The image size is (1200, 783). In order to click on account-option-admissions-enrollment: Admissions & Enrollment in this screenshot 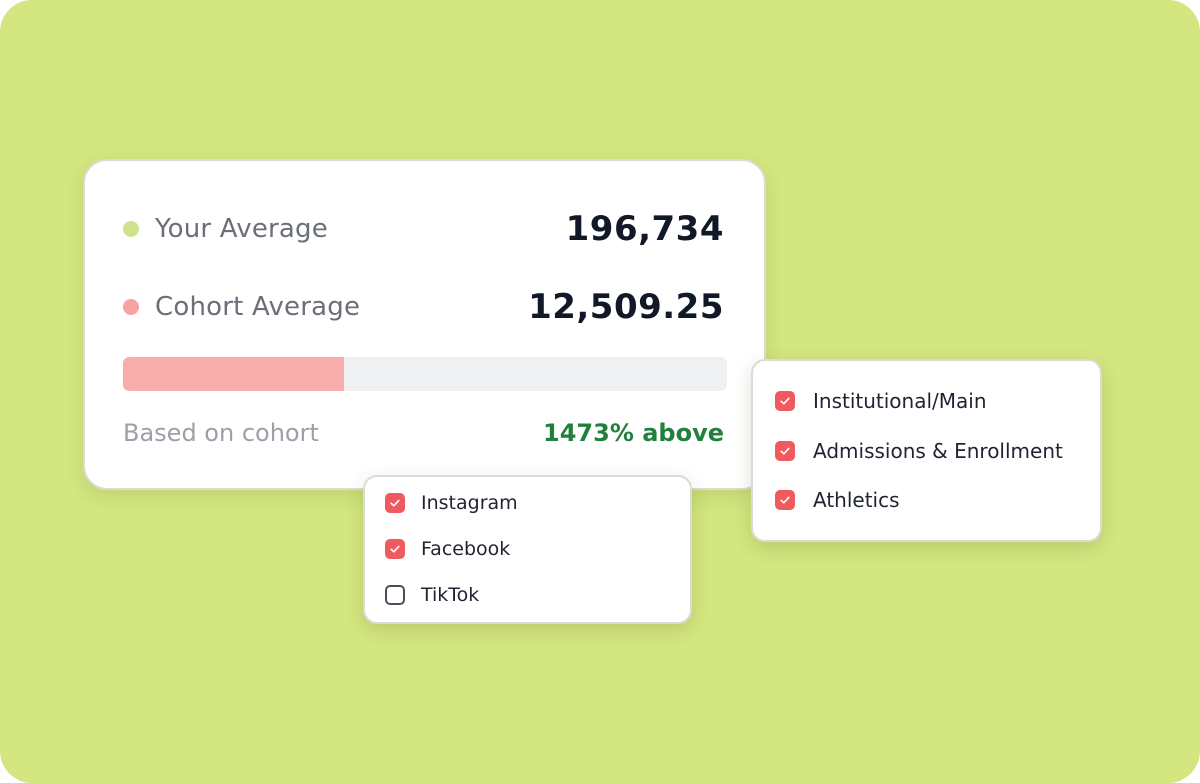, I will do `click(919, 451)`.